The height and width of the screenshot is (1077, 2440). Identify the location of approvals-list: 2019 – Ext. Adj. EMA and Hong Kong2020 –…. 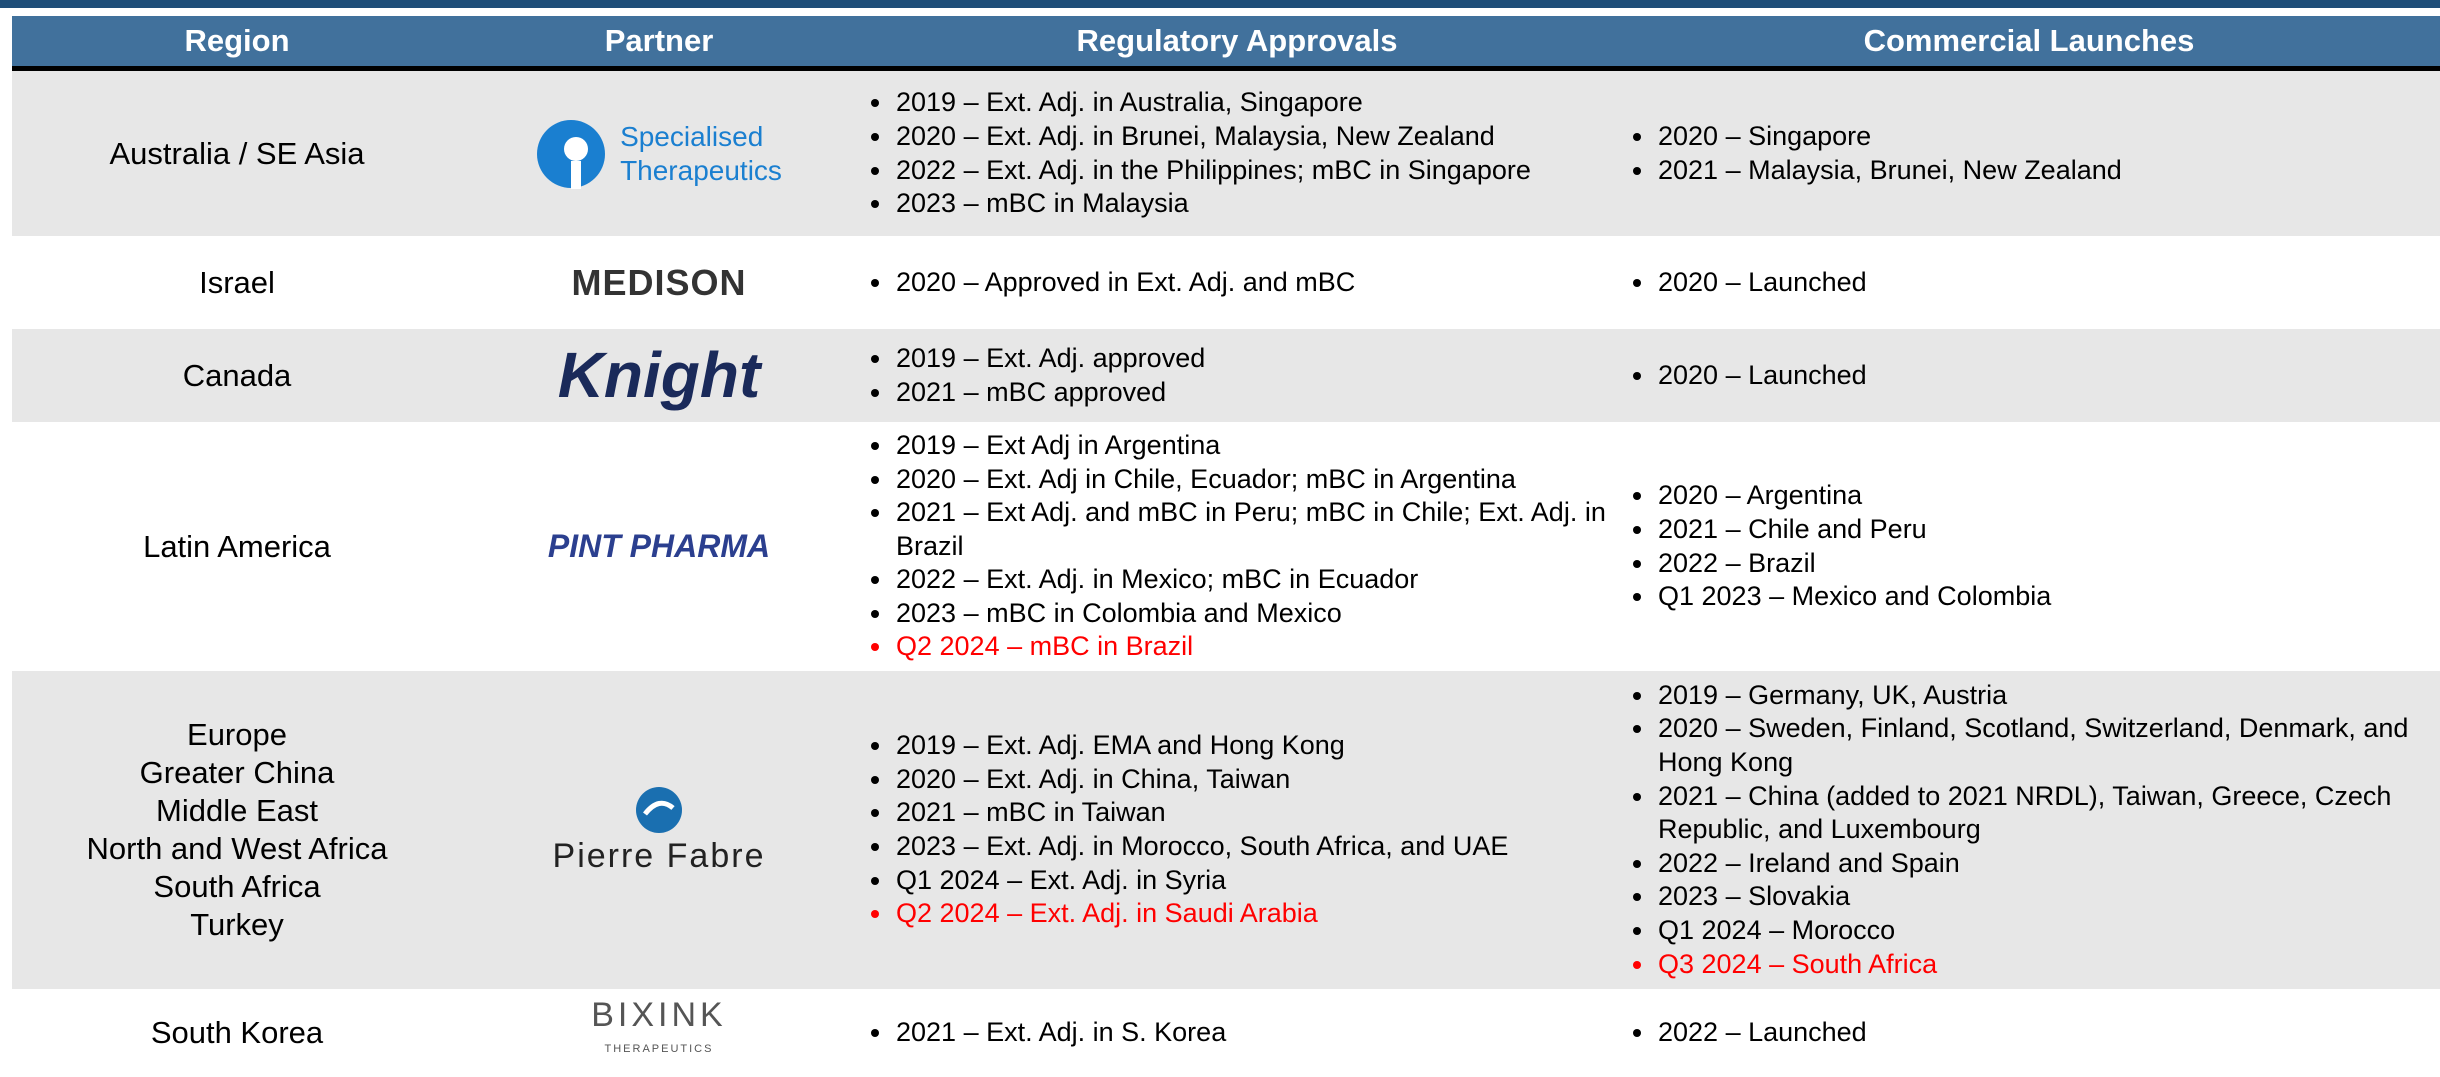
(1237, 830).